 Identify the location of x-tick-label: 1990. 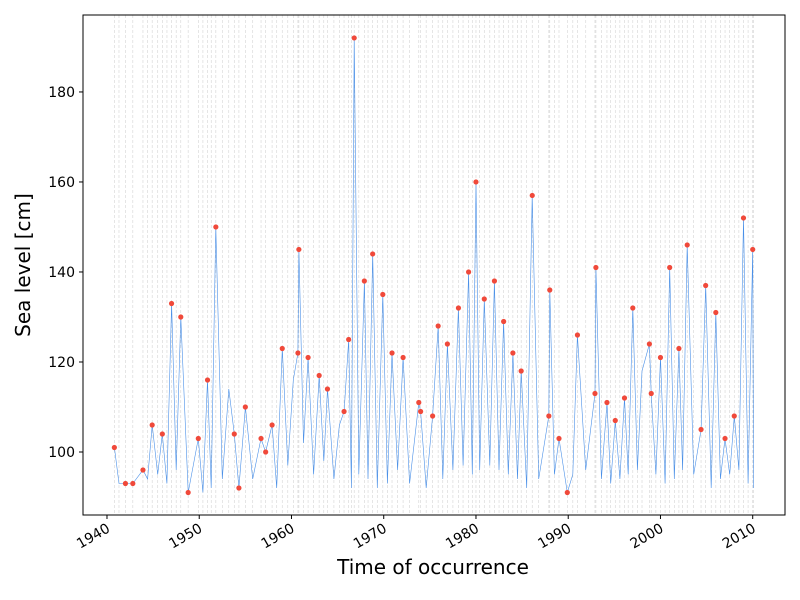
(554, 537).